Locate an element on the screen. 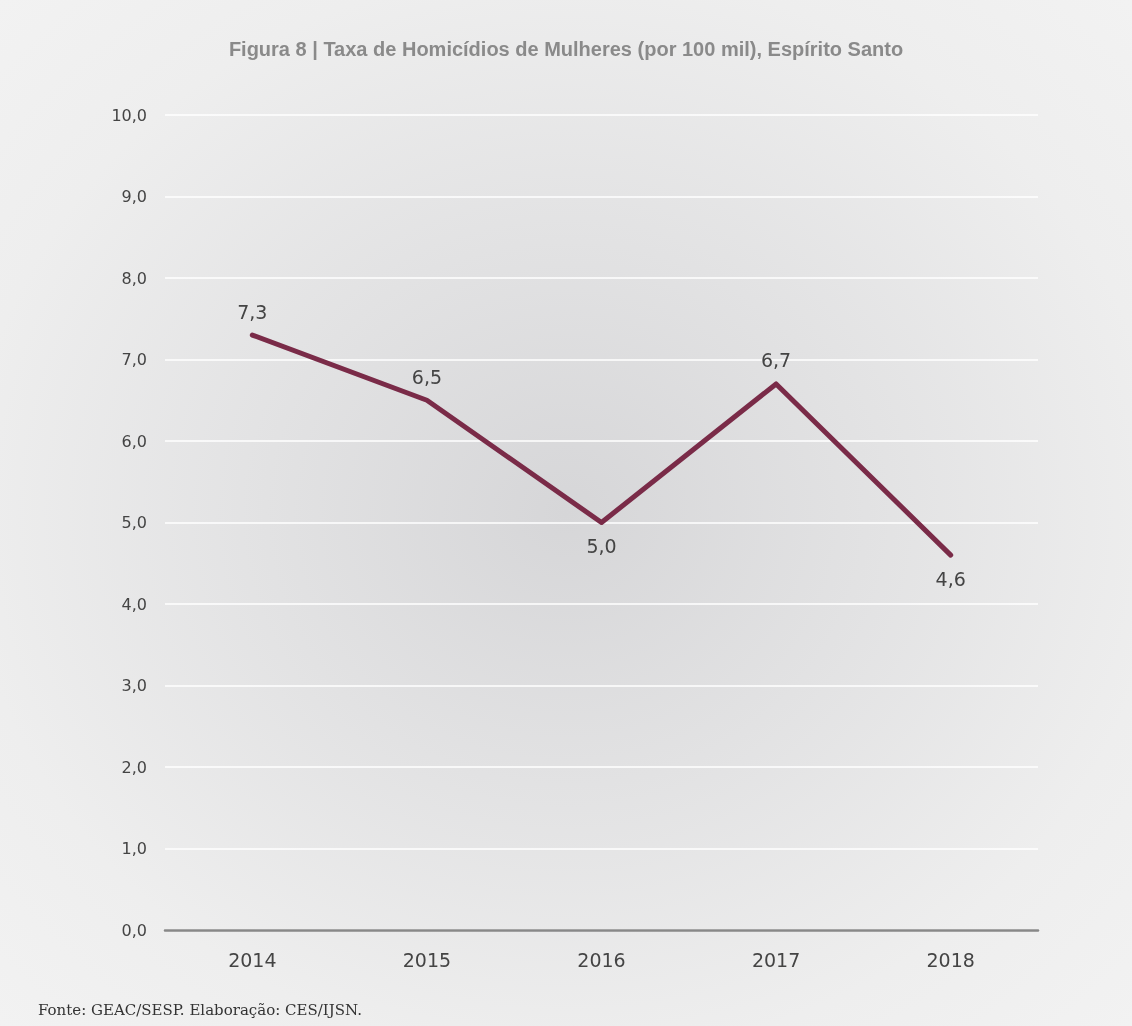 Image resolution: width=1132 pixels, height=1026 pixels. x-tick-label: 2018 is located at coordinates (950, 959).